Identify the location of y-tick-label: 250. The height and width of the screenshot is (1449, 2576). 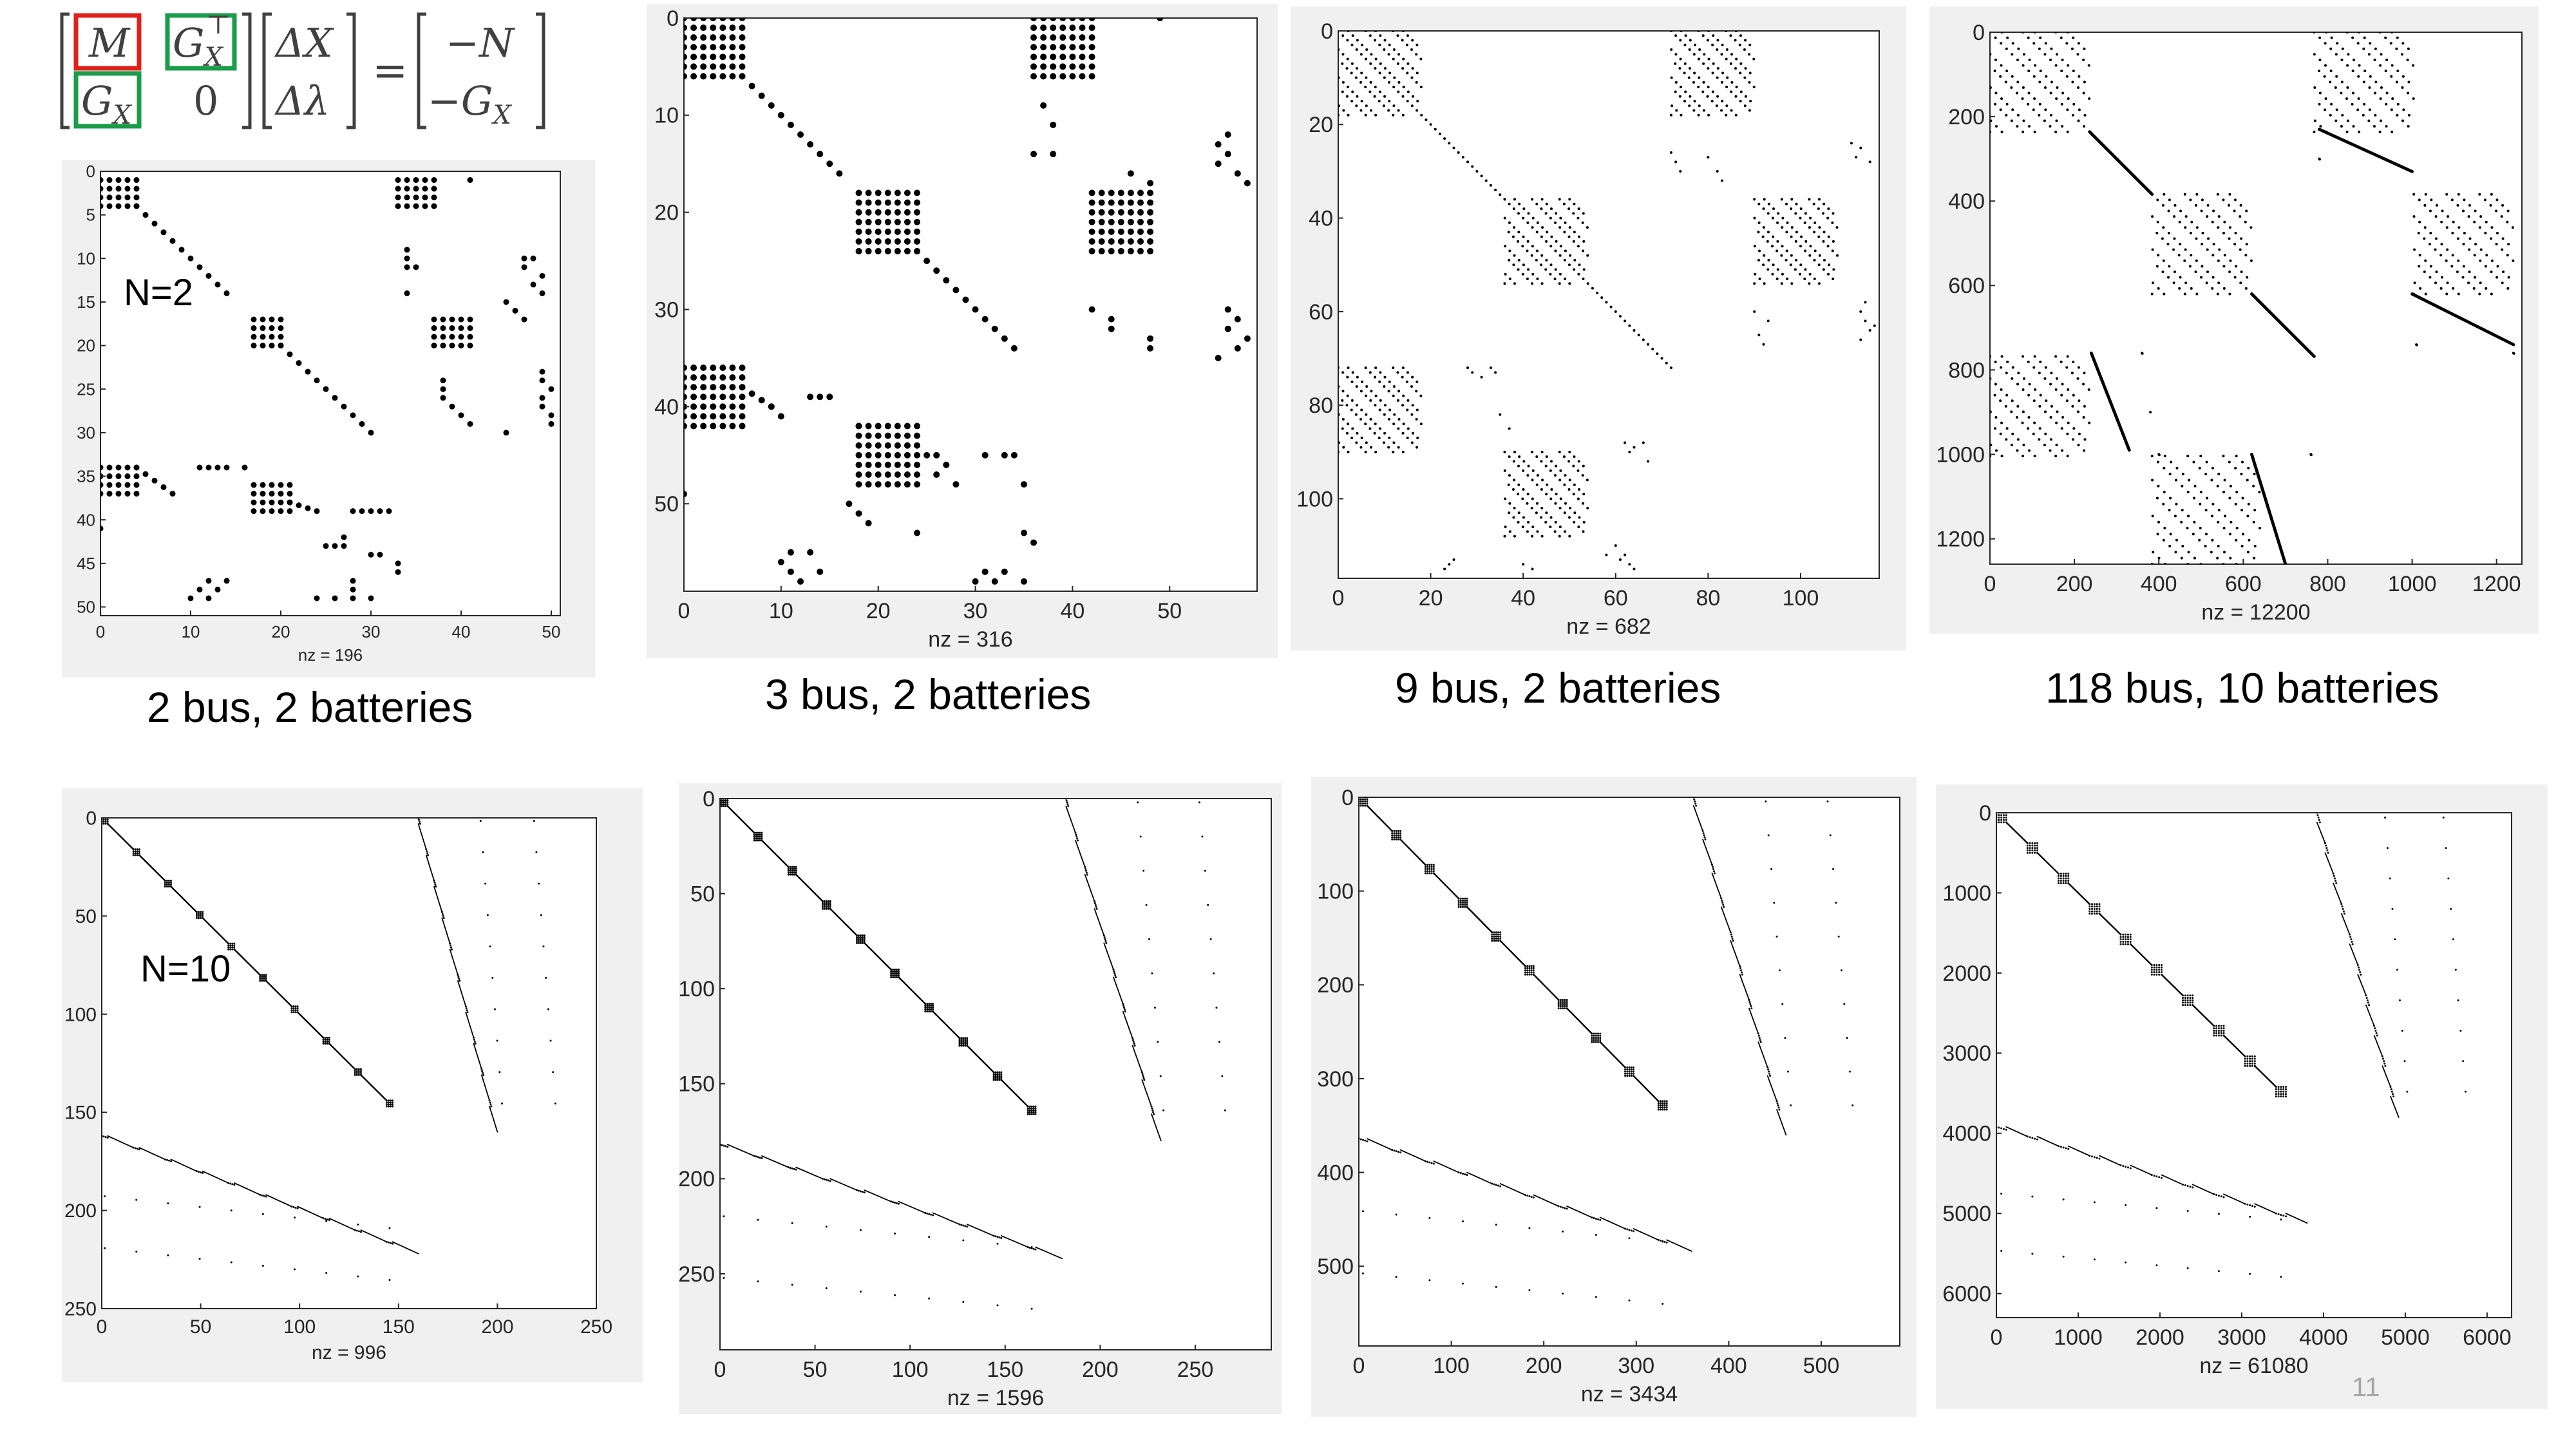
(80, 1309).